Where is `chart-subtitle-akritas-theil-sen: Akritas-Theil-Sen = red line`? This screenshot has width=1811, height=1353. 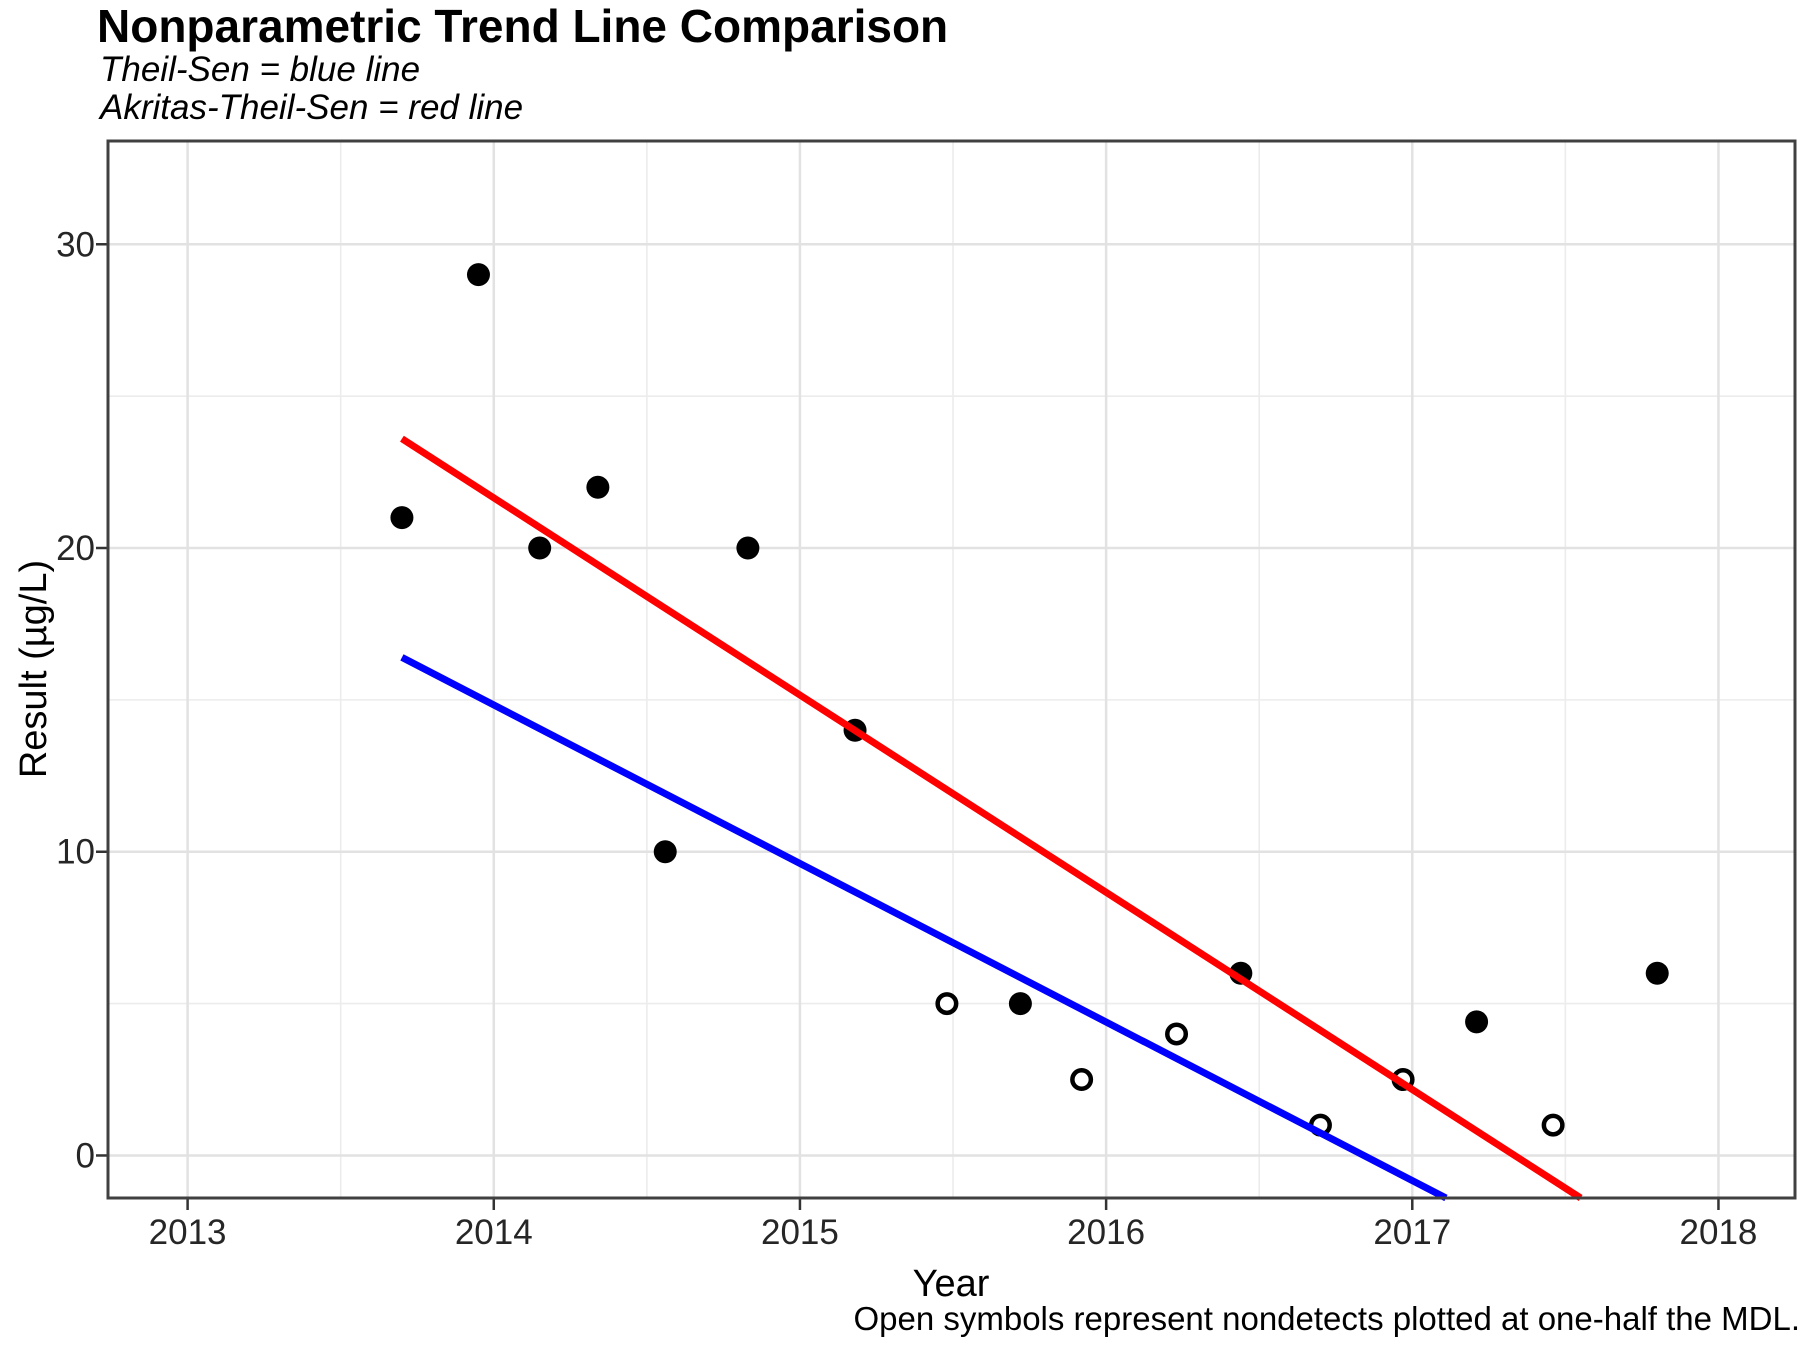 chart-subtitle-akritas-theil-sen: Akritas-Theil-Sen = red line is located at coordinates (312, 107).